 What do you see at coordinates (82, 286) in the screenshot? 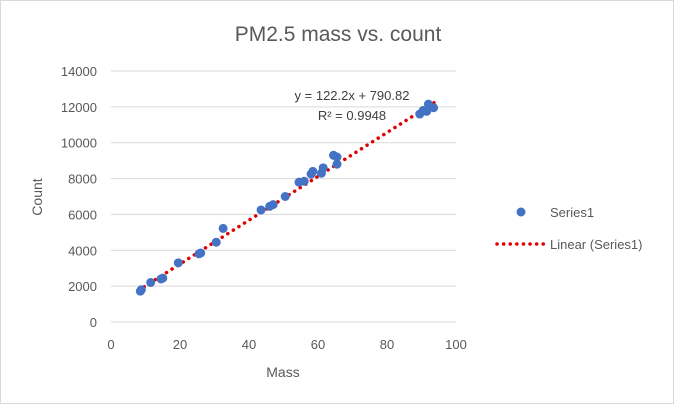
I see `y-tick-label: 2000` at bounding box center [82, 286].